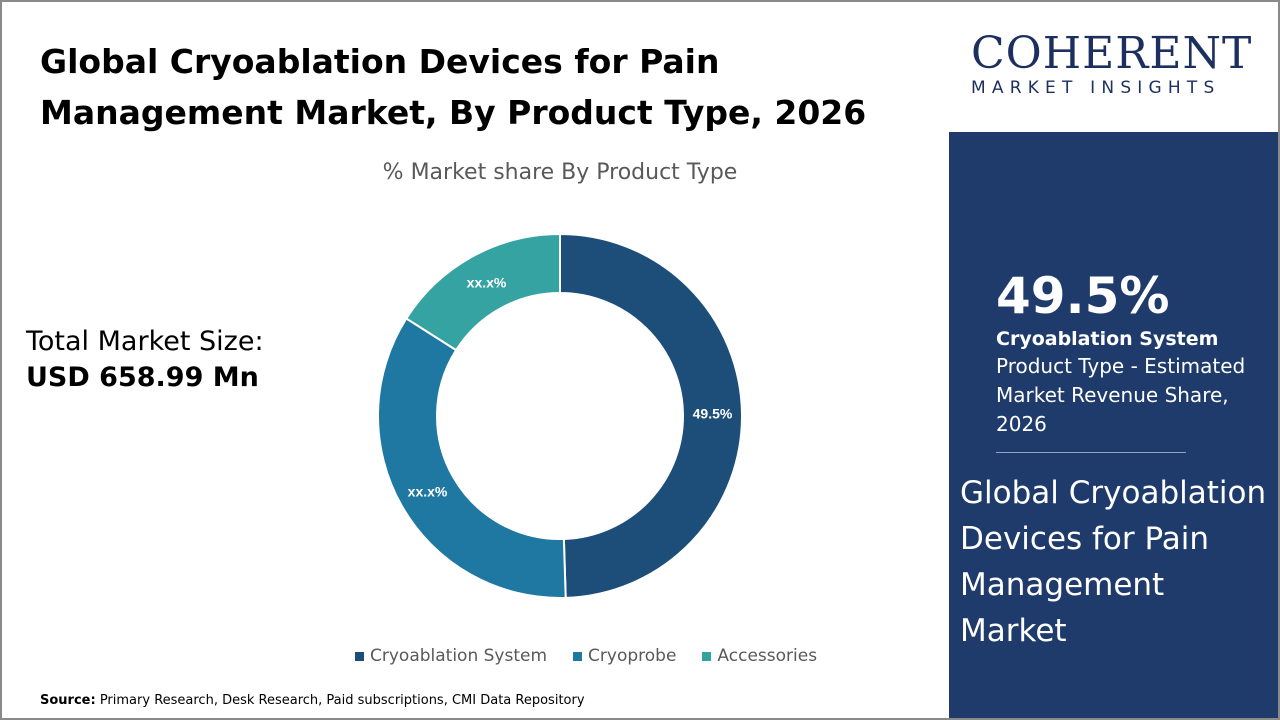  I want to click on total-market-size: Total Market Size: USD 658.99 Mn, so click(145, 360).